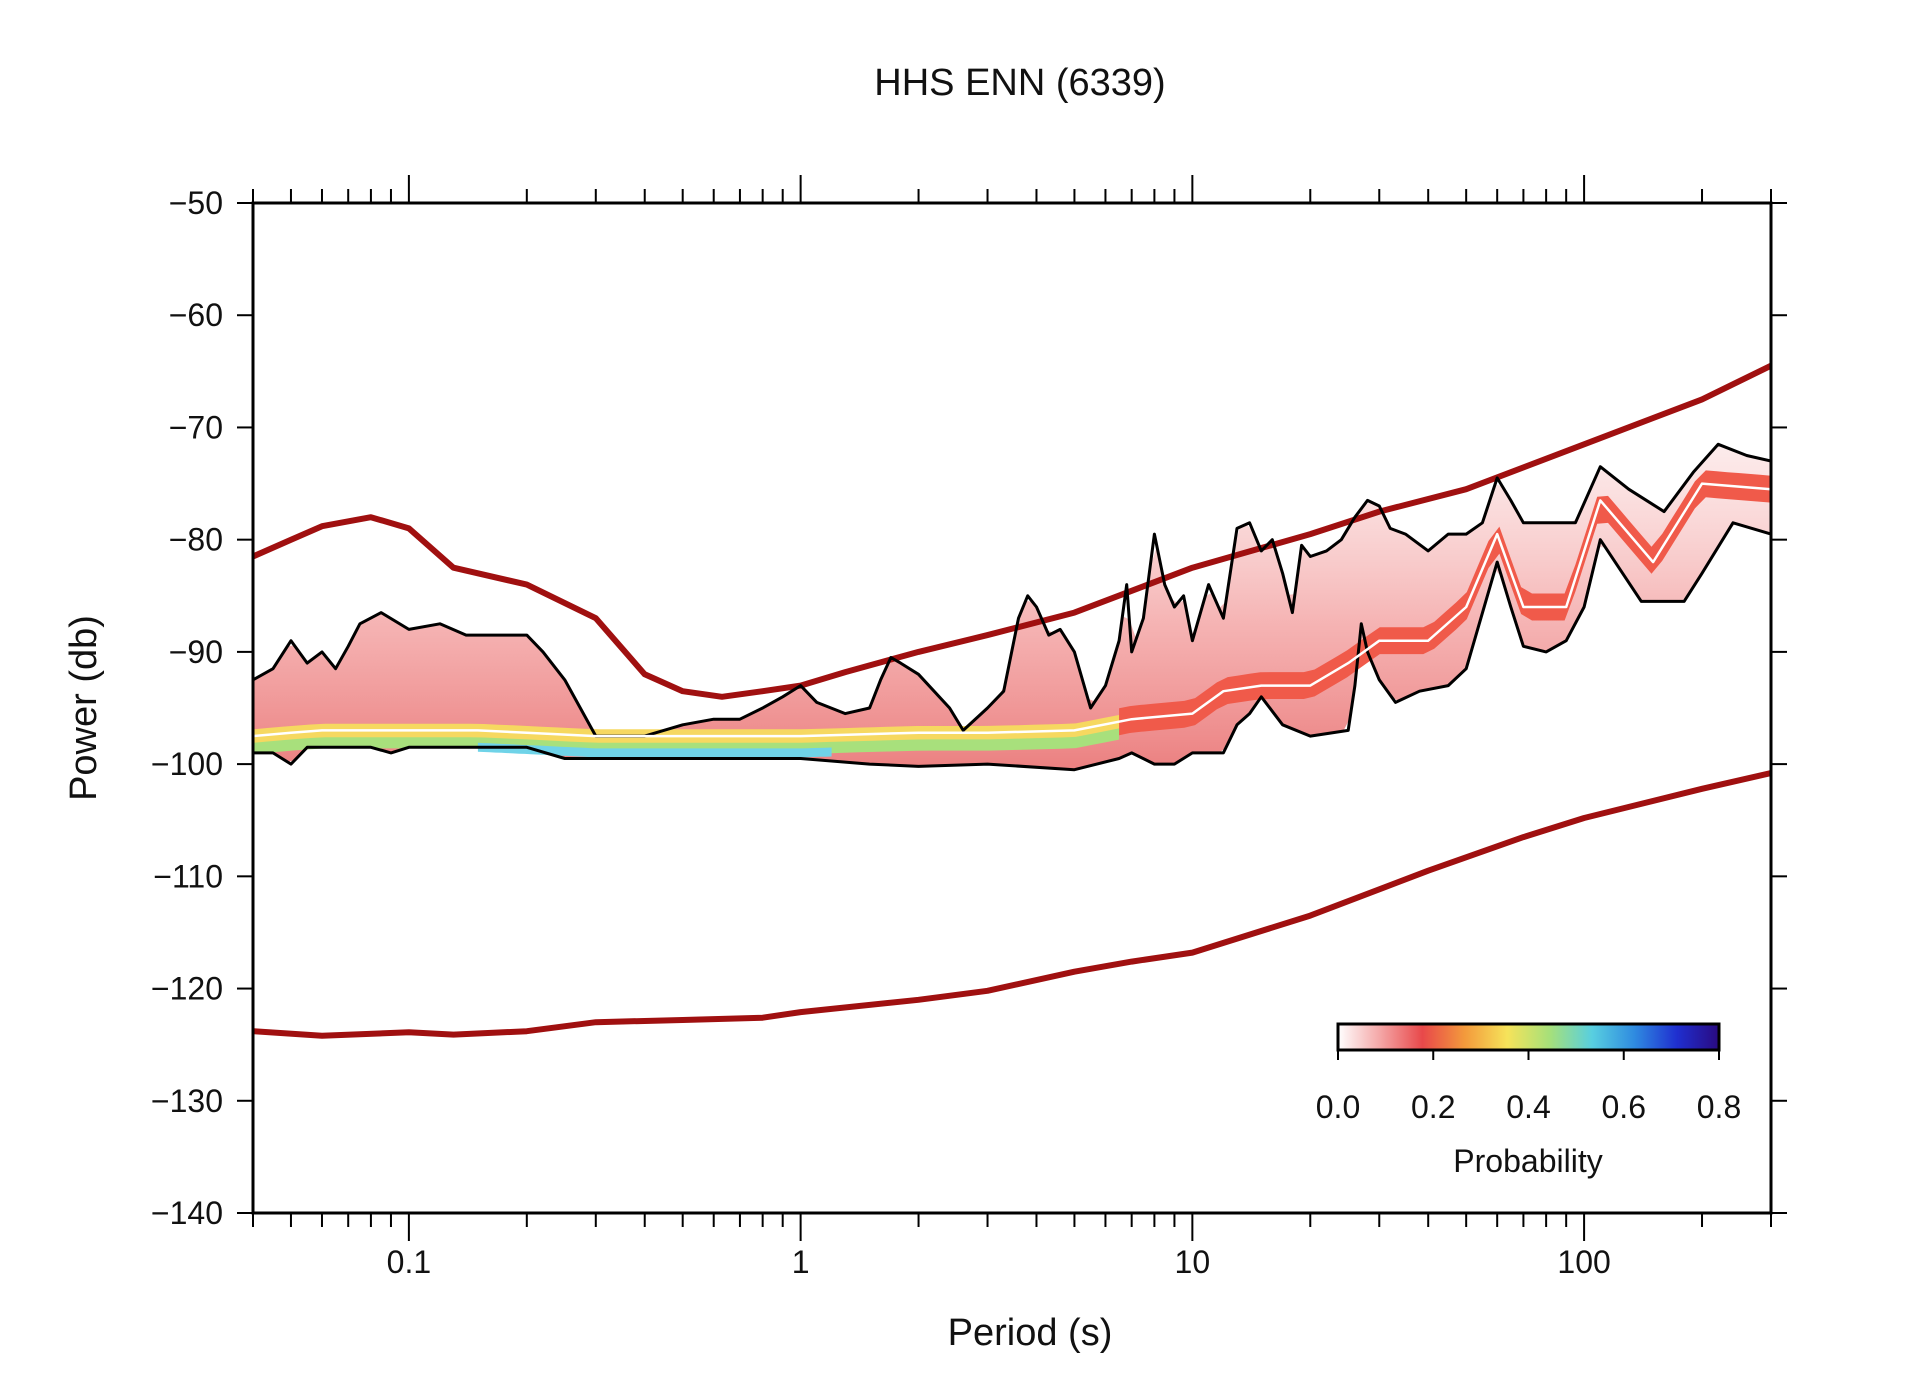 The height and width of the screenshot is (1389, 1910). What do you see at coordinates (1624, 1107) in the screenshot?
I see `colorbar-tick-label: 0.6` at bounding box center [1624, 1107].